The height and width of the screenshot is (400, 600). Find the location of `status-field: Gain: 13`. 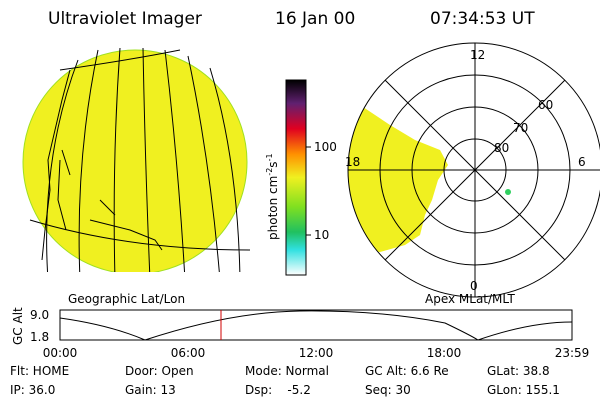

status-field: Gain: 13 is located at coordinates (150, 390).